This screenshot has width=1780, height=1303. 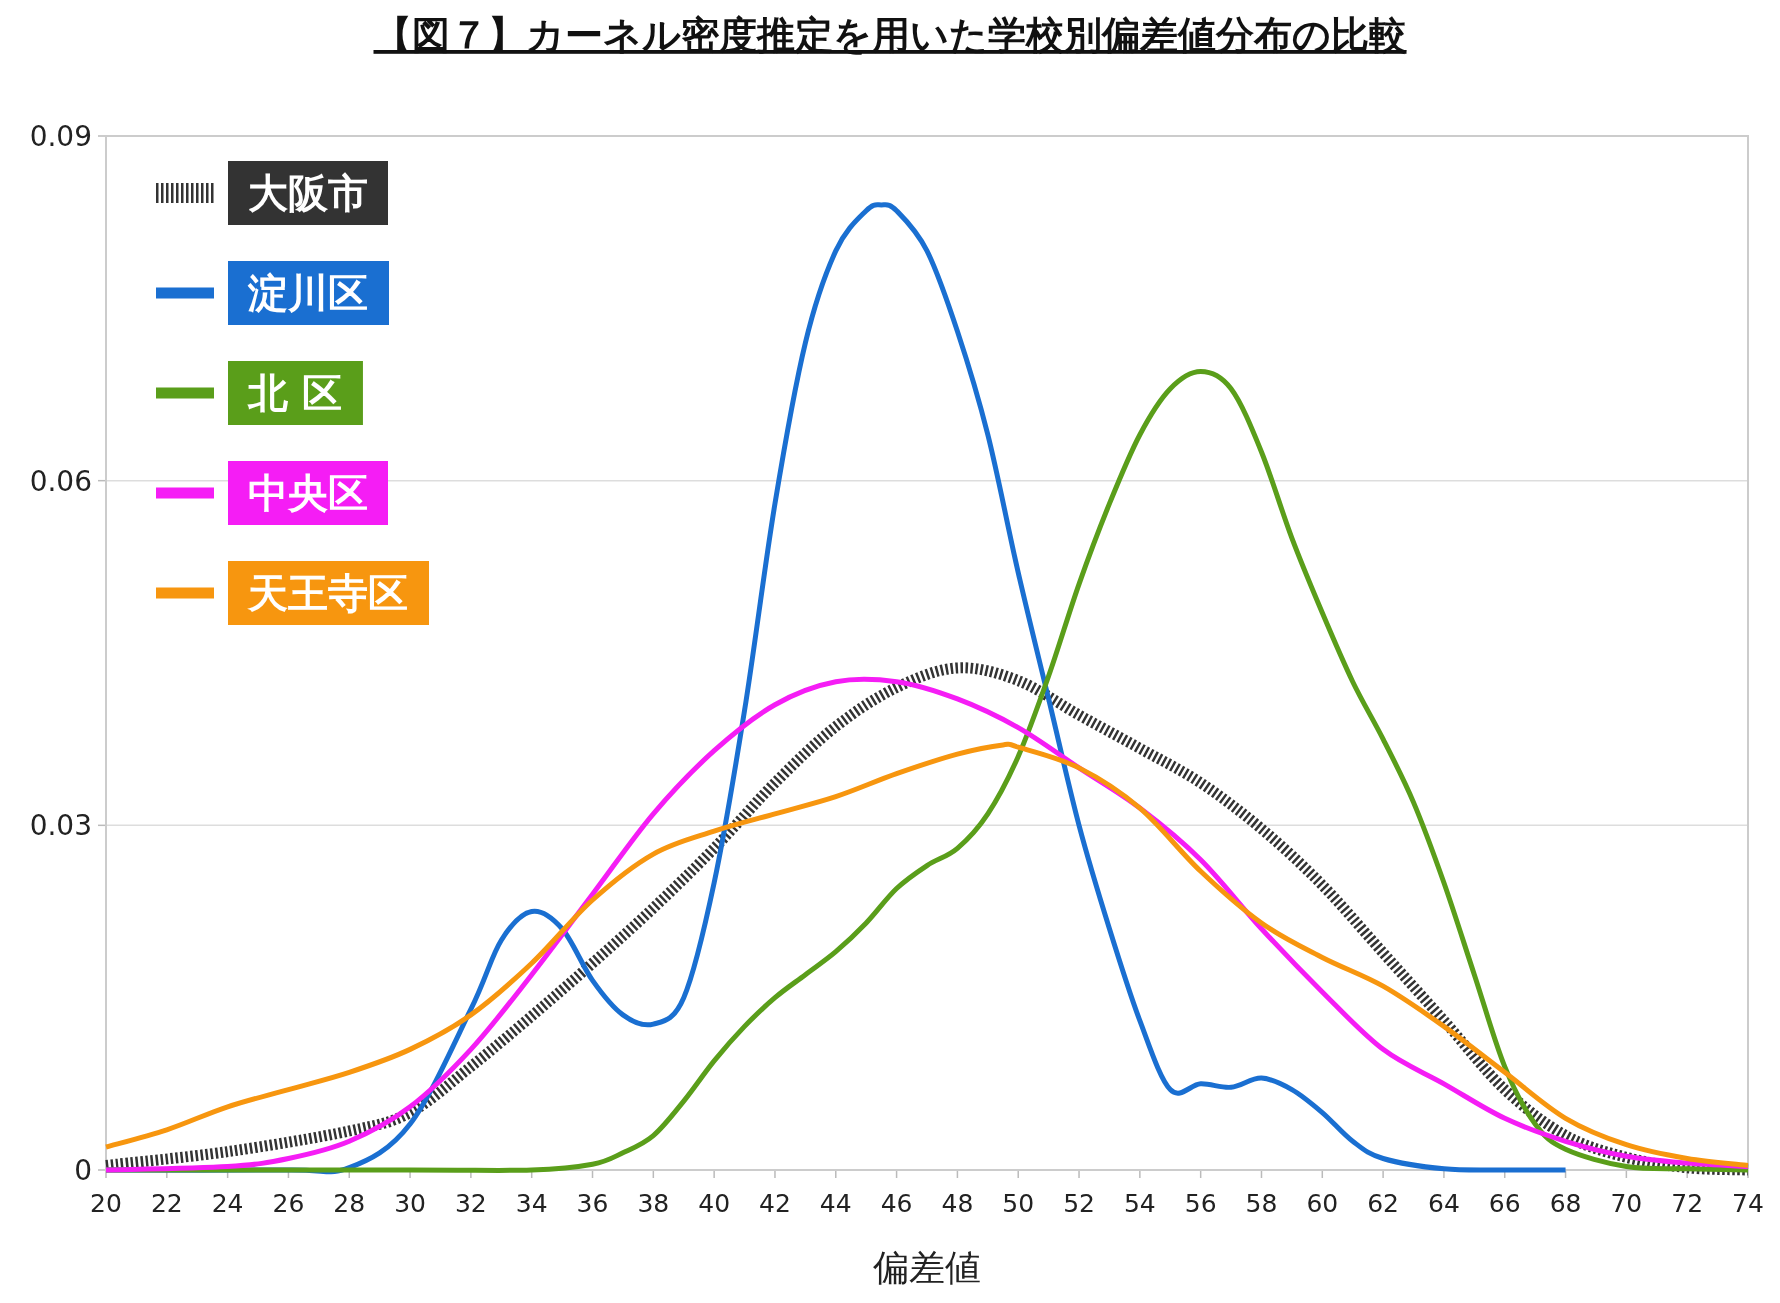 What do you see at coordinates (288, 1203) in the screenshot?
I see `x-tick-label: 26` at bounding box center [288, 1203].